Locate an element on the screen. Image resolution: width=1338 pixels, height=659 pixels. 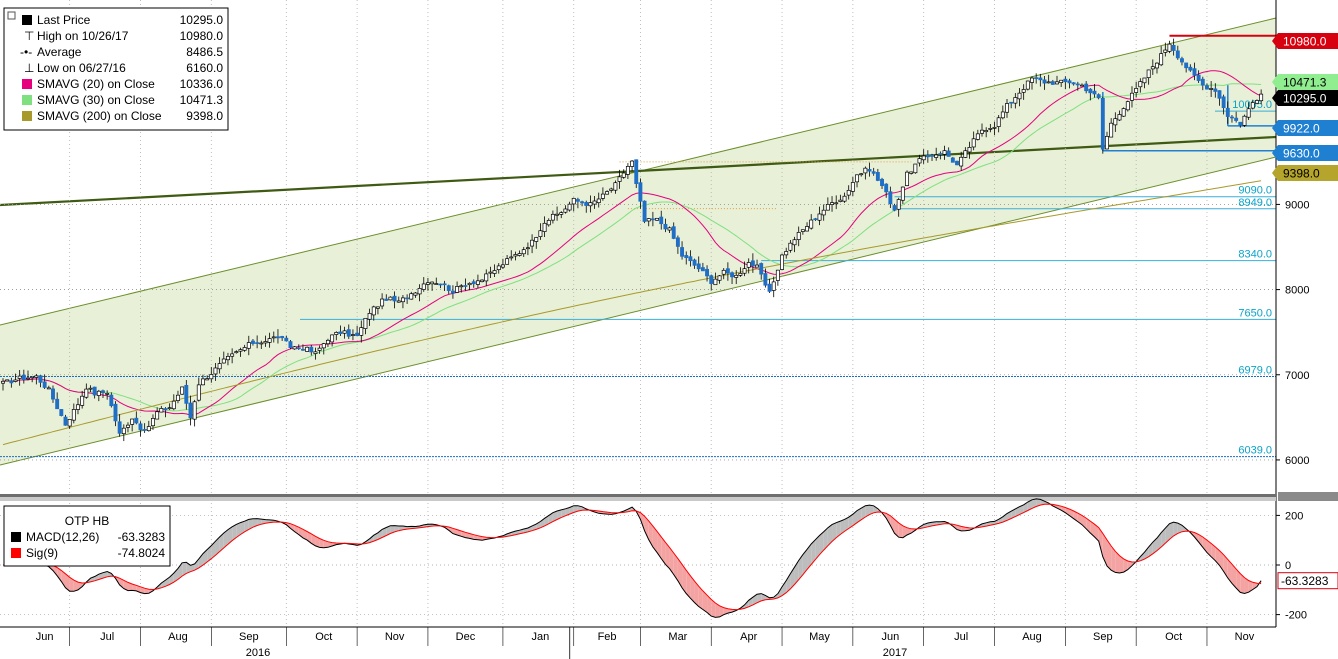
legend-value: 10295.0 is located at coordinates (202, 20).